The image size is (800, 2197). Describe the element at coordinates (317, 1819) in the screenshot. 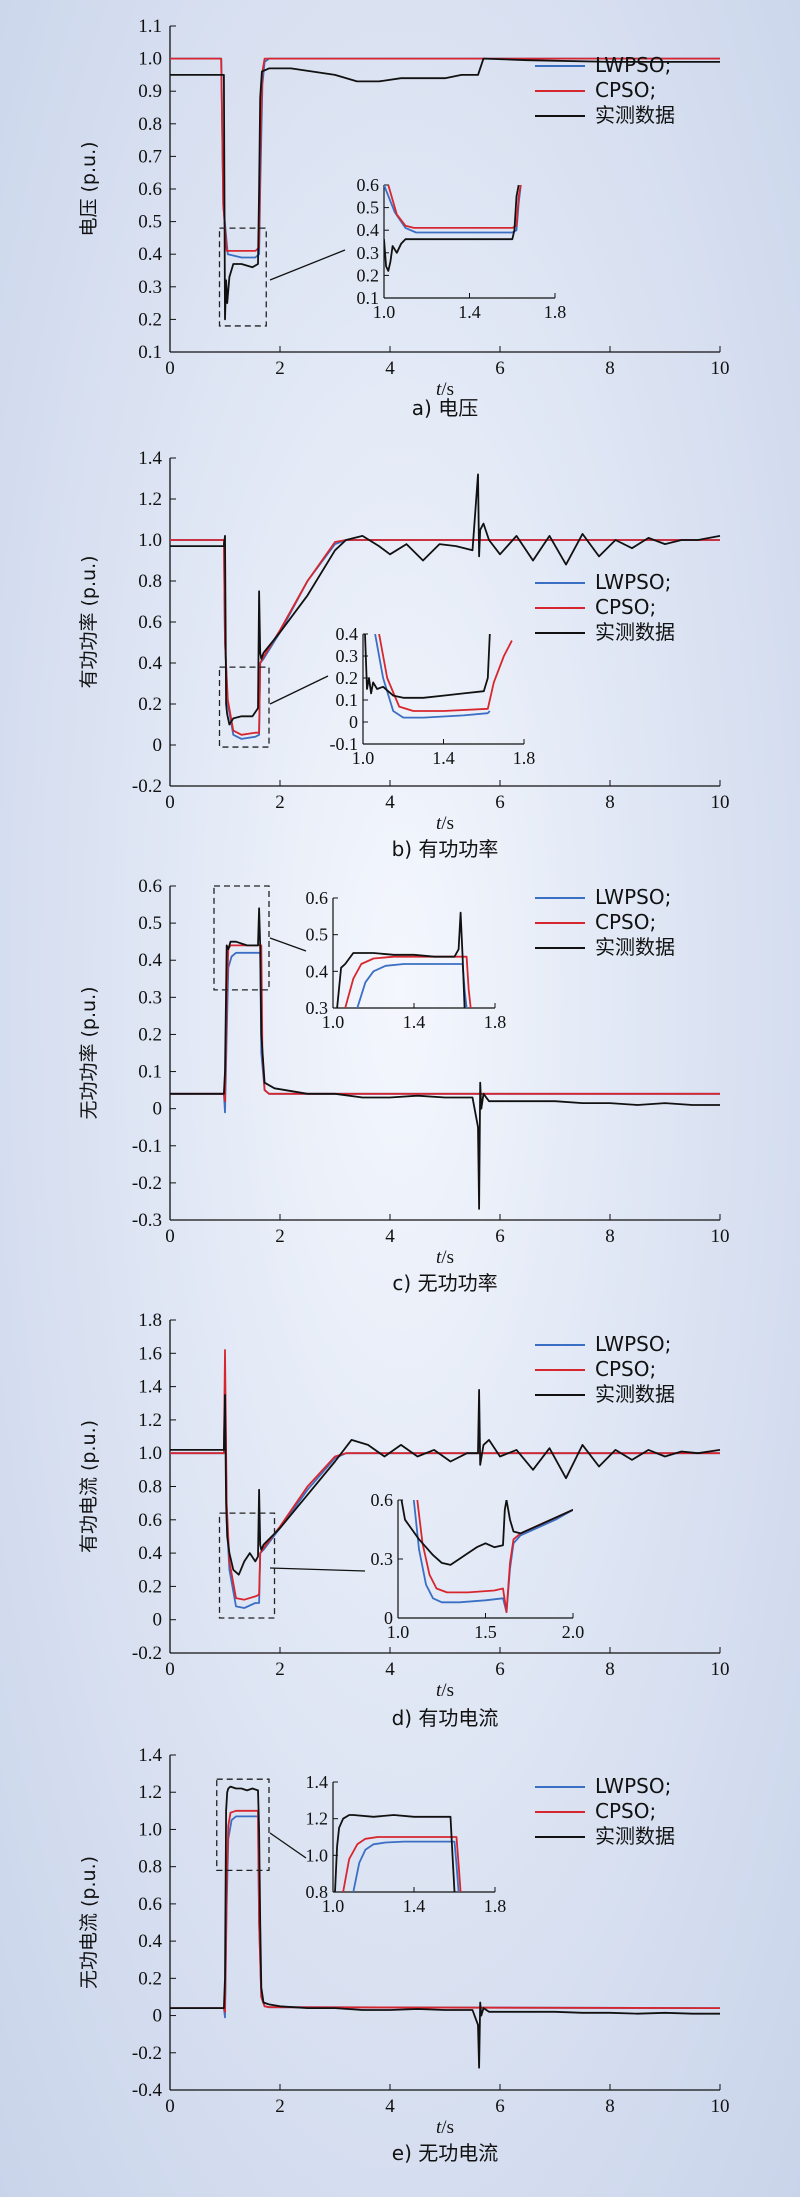

I see `inset-y-tick-label: 1.2` at that location.